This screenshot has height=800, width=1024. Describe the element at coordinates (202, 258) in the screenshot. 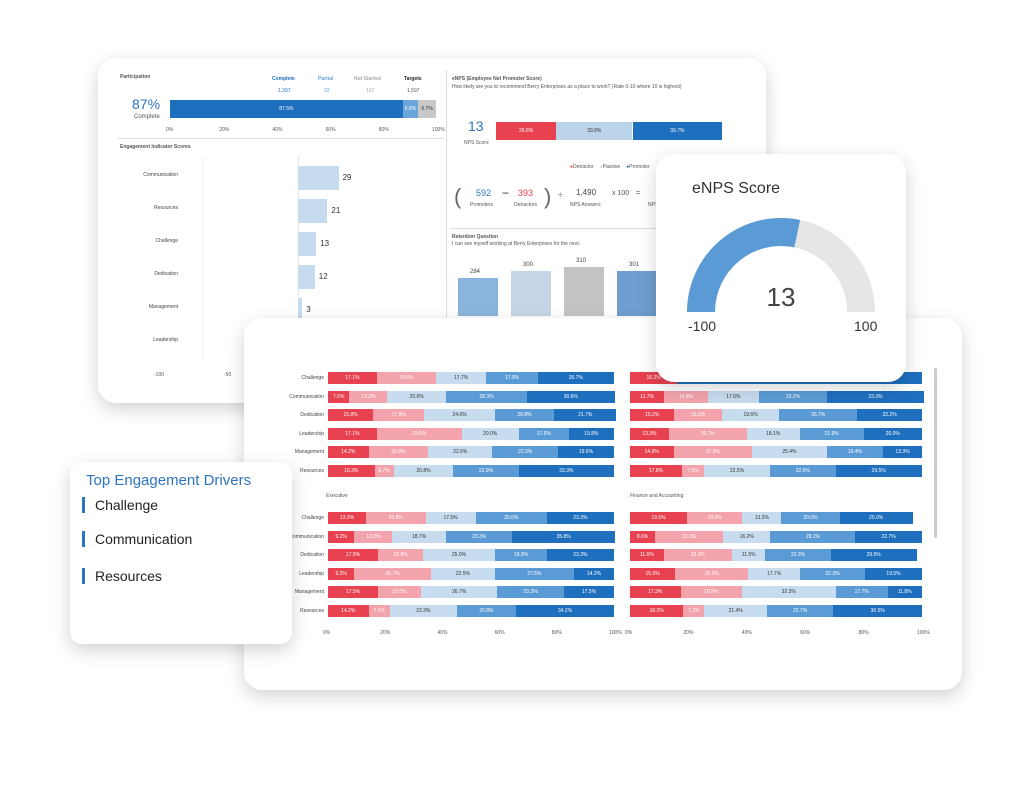

I see `indicator-grid-line` at that location.